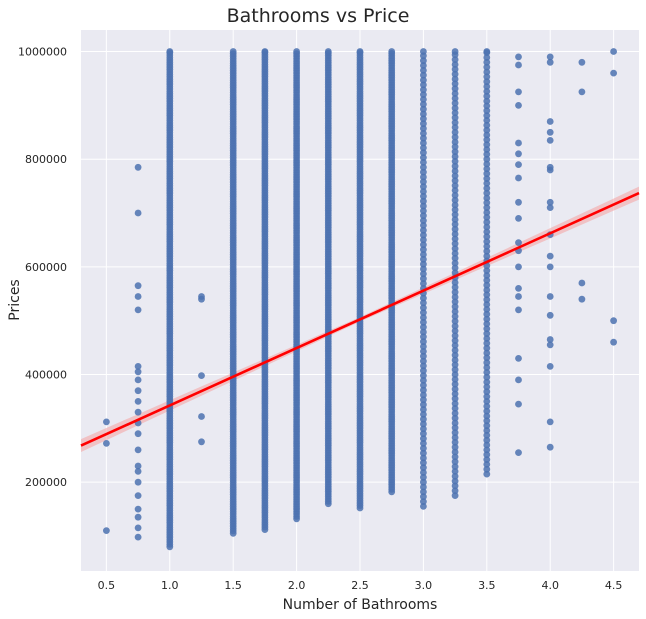 The height and width of the screenshot is (619, 646). Describe the element at coordinates (15, 299) in the screenshot. I see `y-axis-label: Prices` at that location.